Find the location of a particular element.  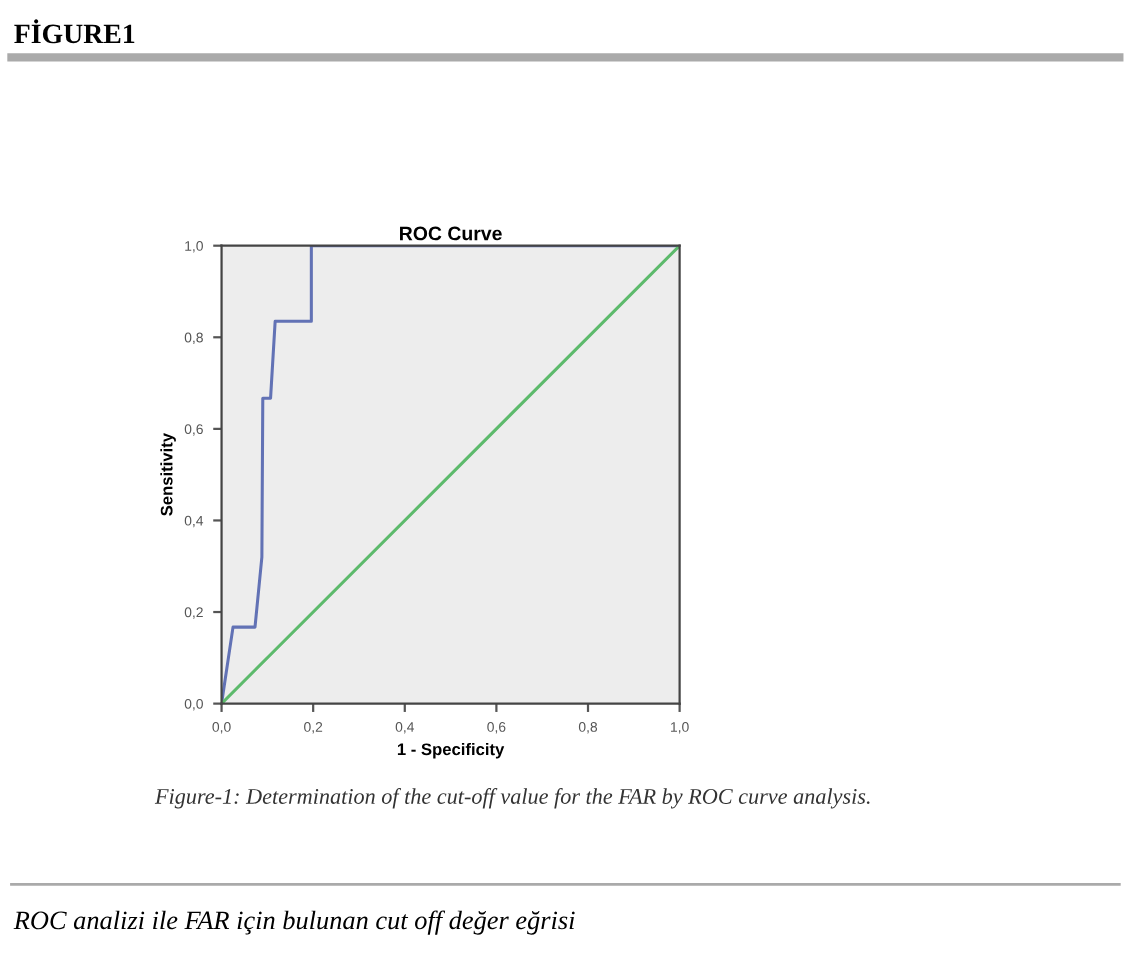

caption: FİGURE1 is located at coordinates (74, 31).